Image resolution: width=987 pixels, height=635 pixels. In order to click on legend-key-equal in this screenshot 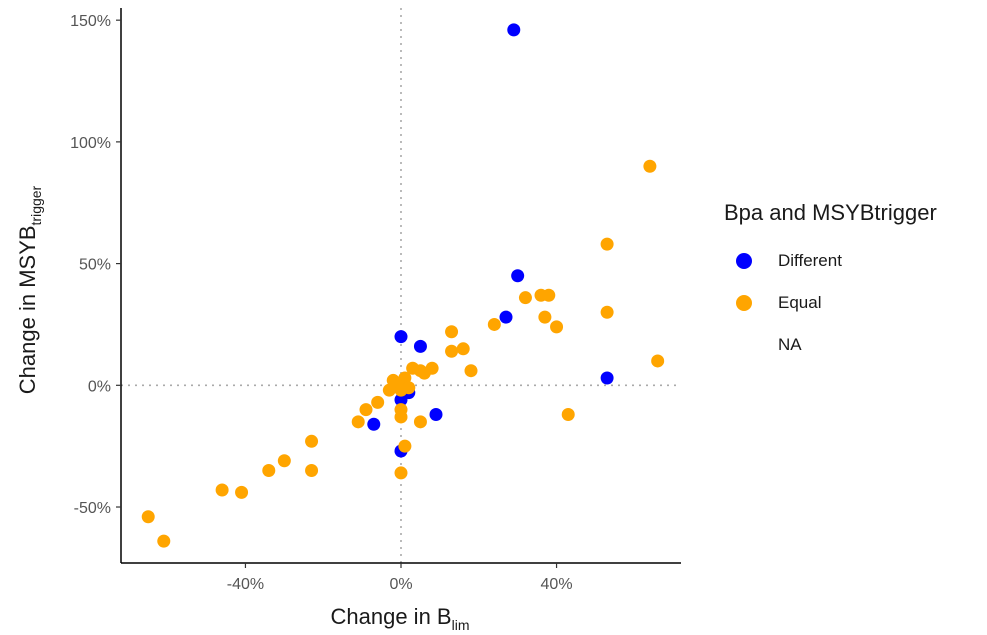, I will do `click(744, 303)`.